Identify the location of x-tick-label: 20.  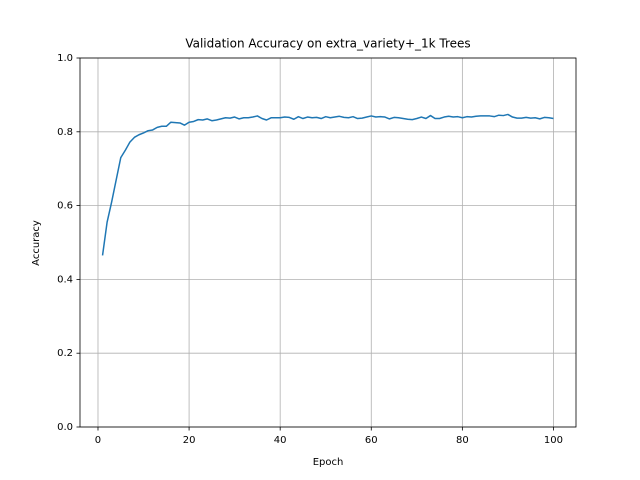
(189, 440).